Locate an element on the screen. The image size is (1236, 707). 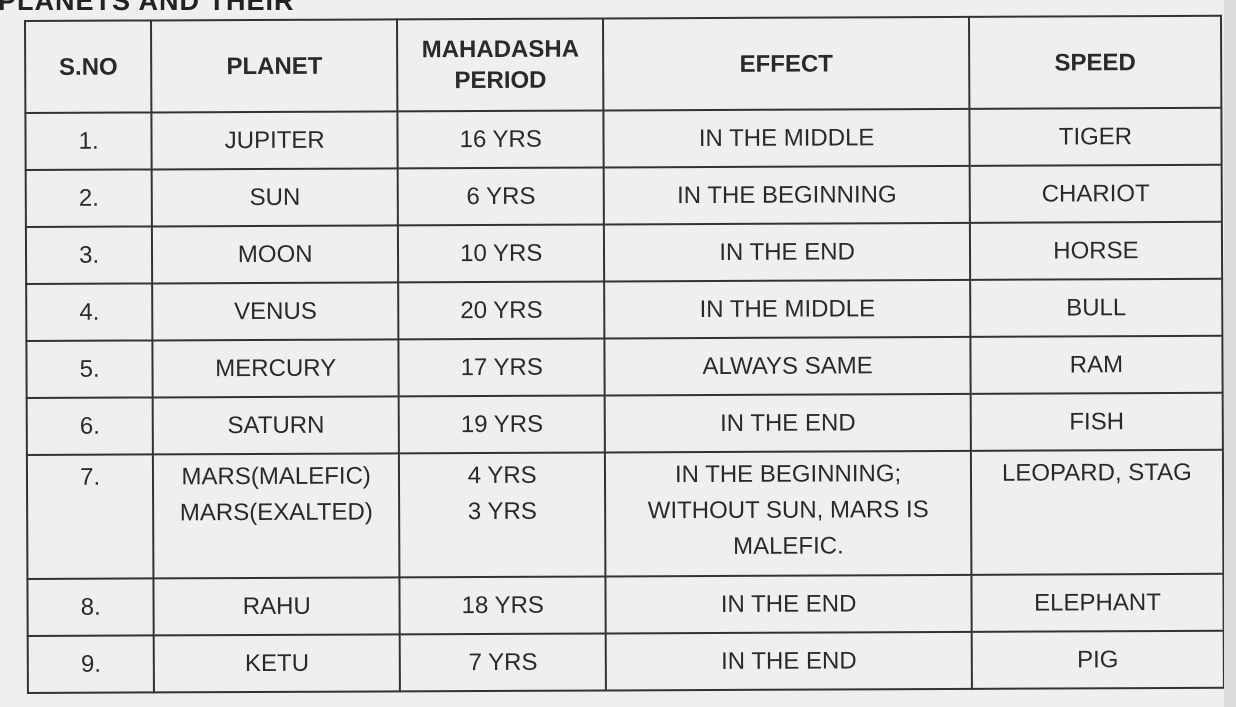
cell-planet-text: KETU is located at coordinates (277, 663).